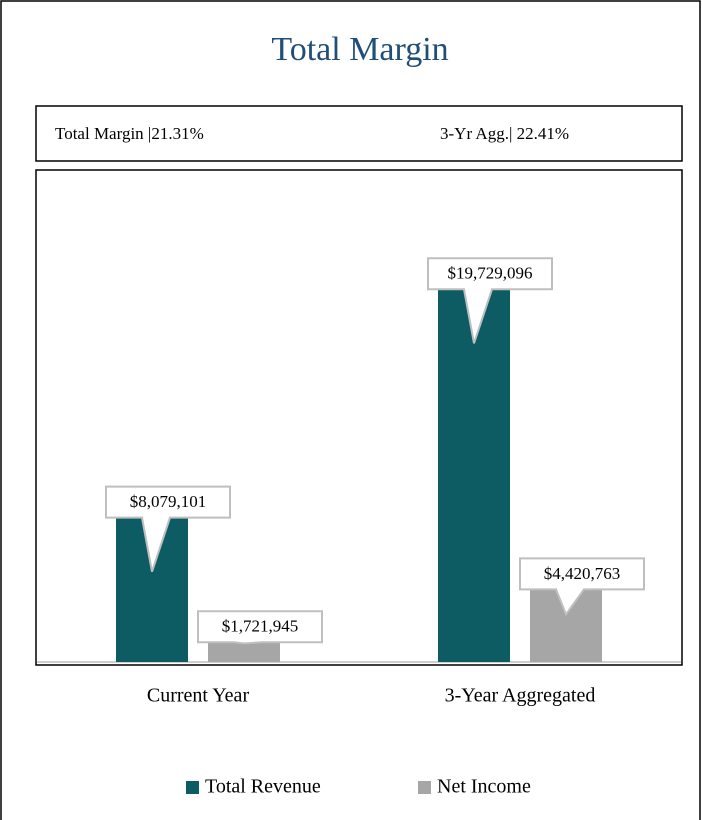 The image size is (702, 820). Describe the element at coordinates (198, 696) in the screenshot. I see `x-tick-label: Current Year` at that location.